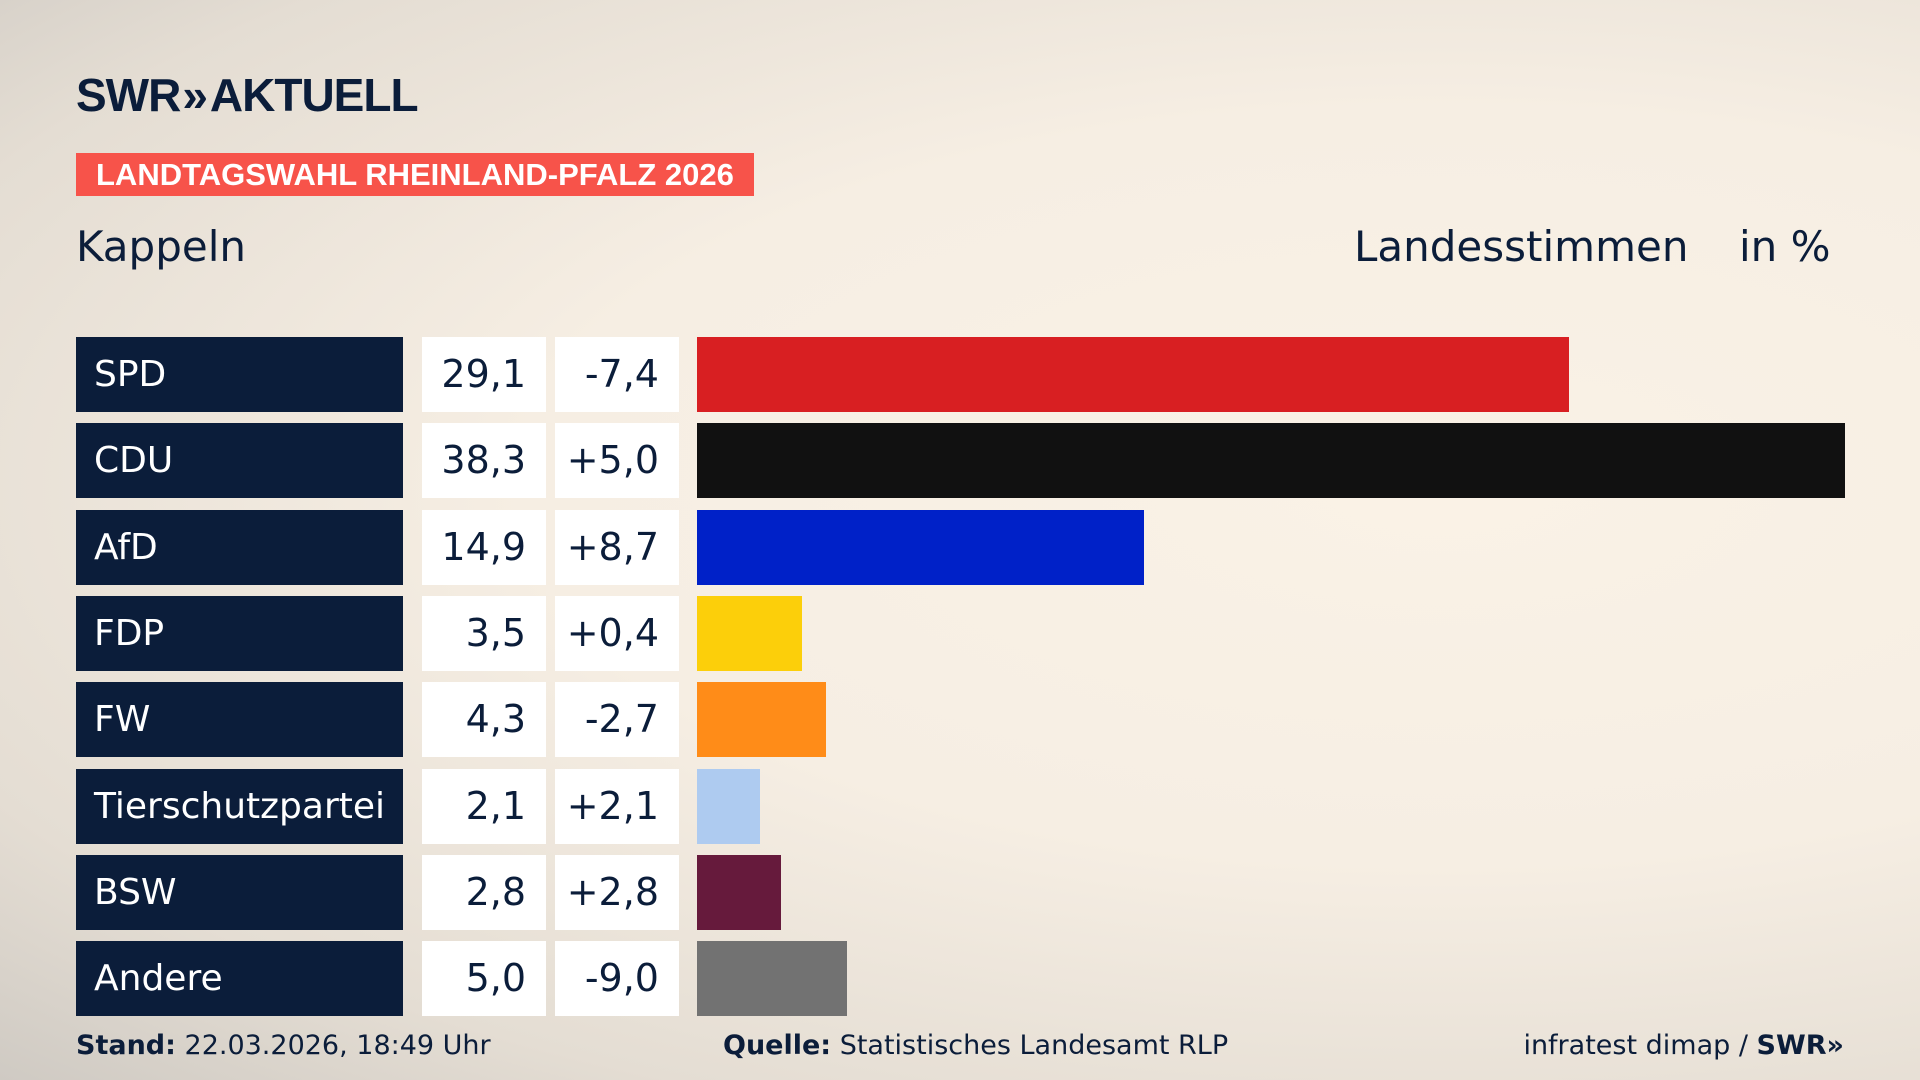  What do you see at coordinates (484, 892) in the screenshot?
I see `value-label: 2,8` at bounding box center [484, 892].